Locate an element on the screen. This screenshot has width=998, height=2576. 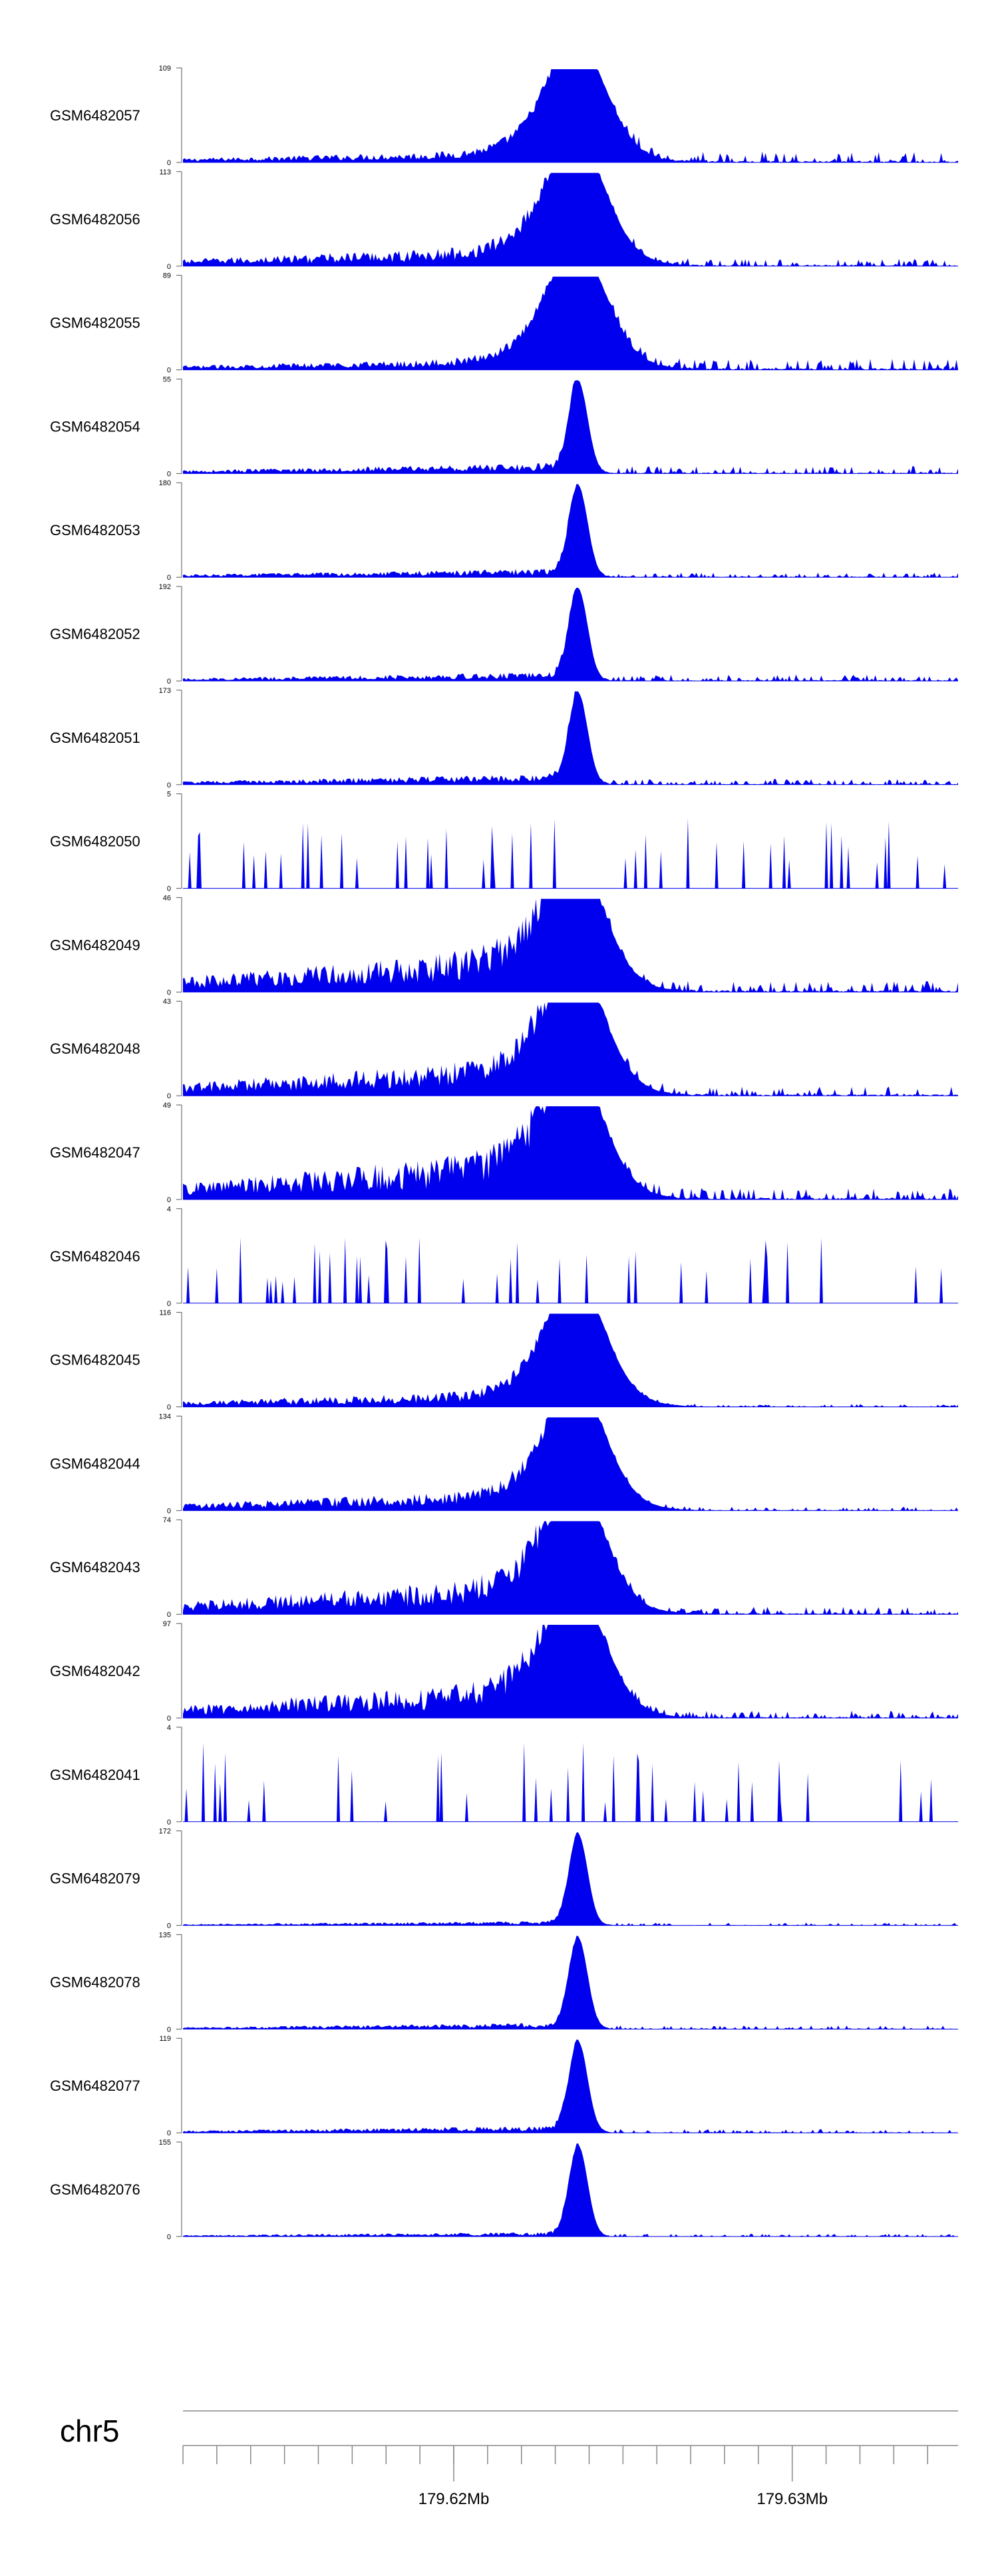
track-GSM6482051: GSM6482051 173 0 is located at coordinates (504, 738).